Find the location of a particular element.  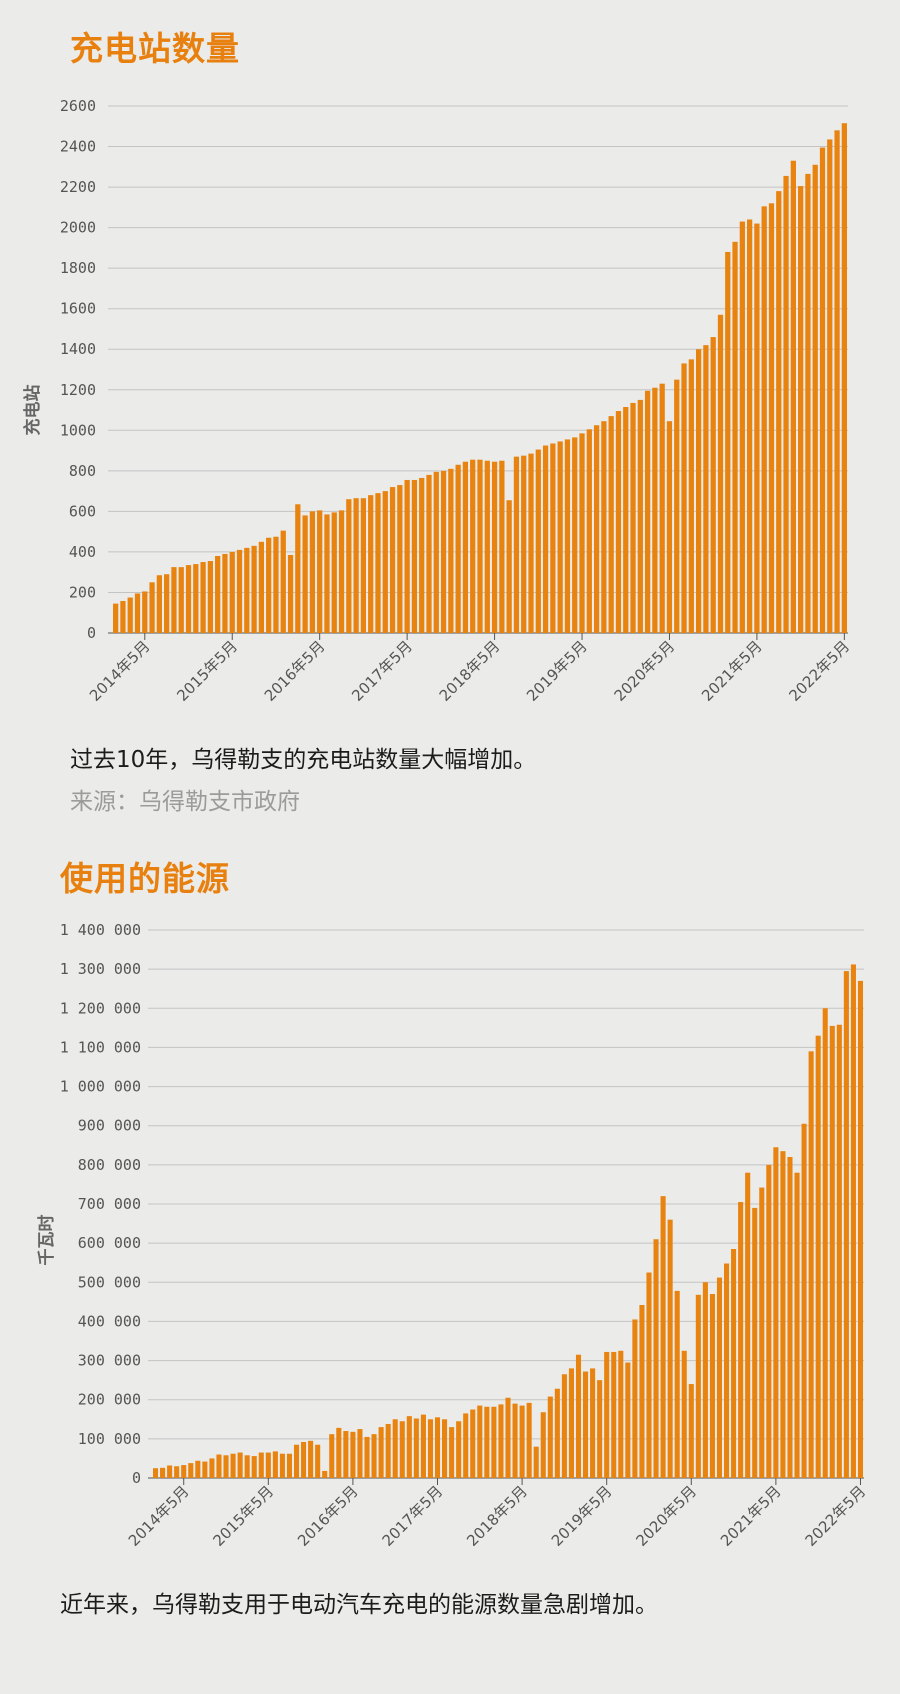

chart1-ytick-label: 200 is located at coordinates (82, 592).